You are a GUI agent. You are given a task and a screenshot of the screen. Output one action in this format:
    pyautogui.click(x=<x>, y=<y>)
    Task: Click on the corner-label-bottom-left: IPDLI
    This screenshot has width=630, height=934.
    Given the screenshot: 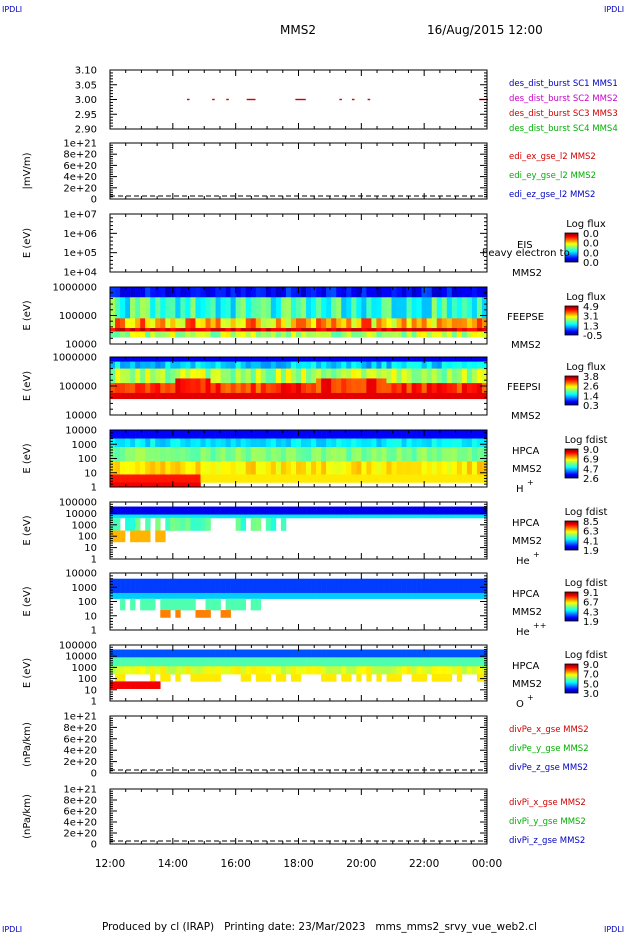 What is the action you would take?
    pyautogui.click(x=12, y=929)
    